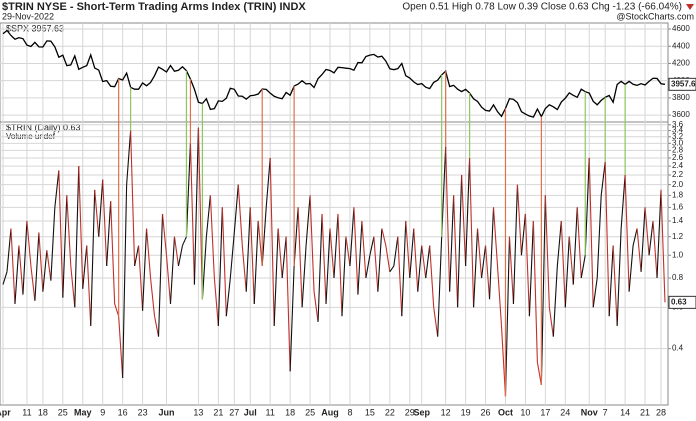 Image resolution: width=696 pixels, height=421 pixels. What do you see at coordinates (390, 412) in the screenshot?
I see `x-tick-label: 22` at bounding box center [390, 412].